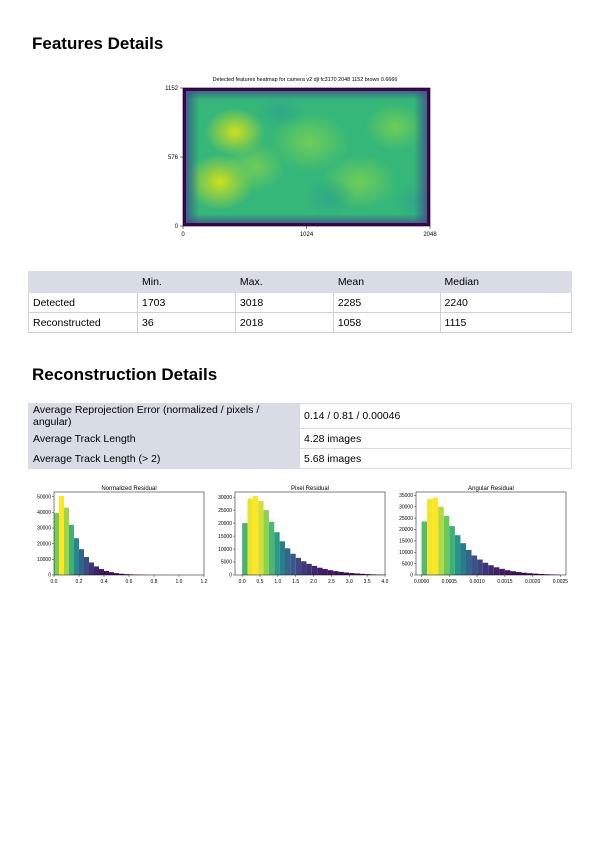  I want to click on y-tick-label: 35000, so click(406, 496).